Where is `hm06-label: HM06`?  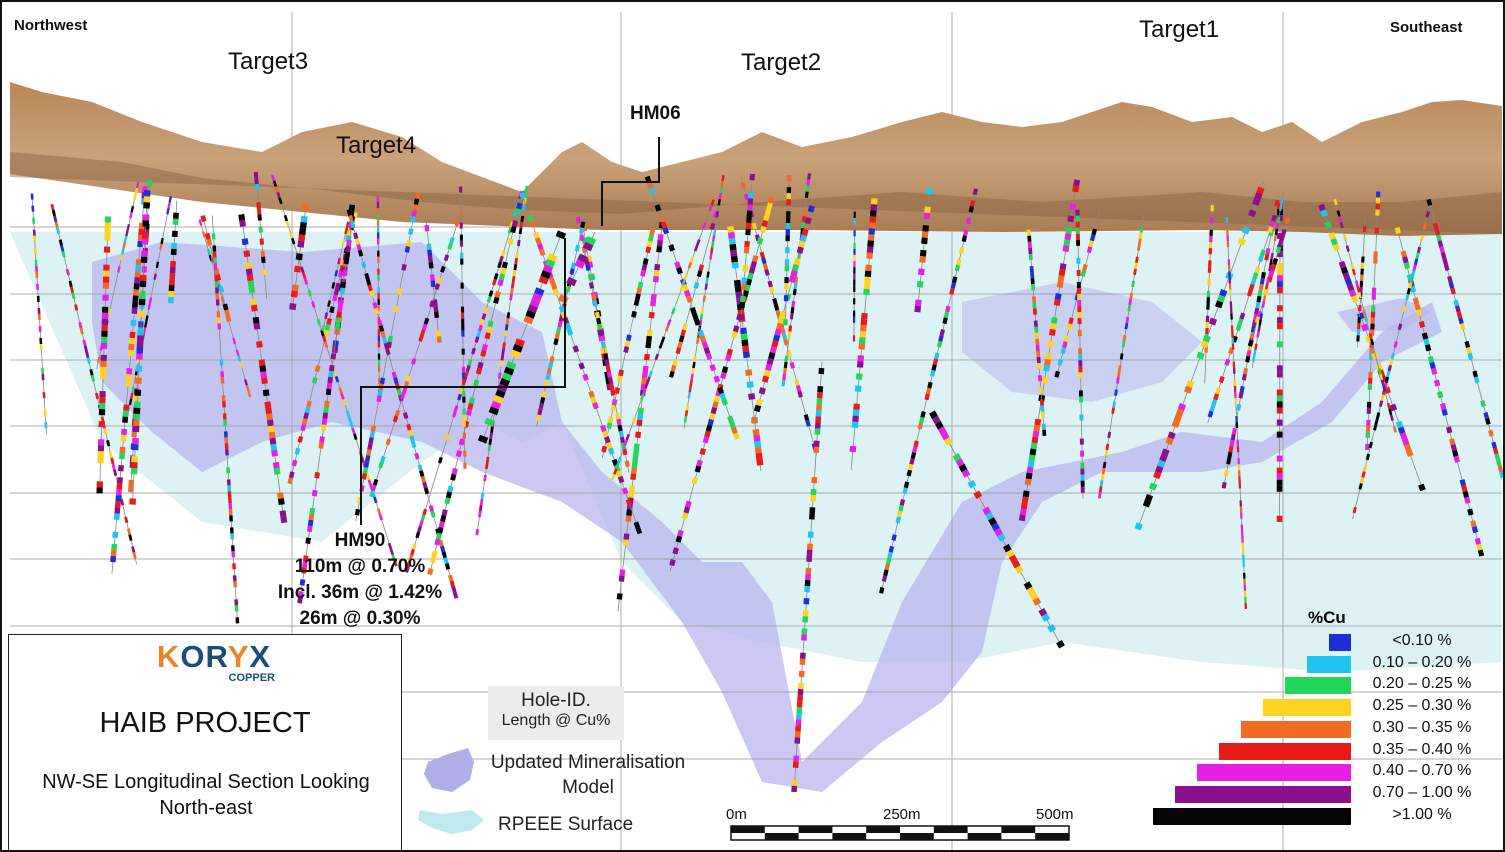
hm06-label: HM06 is located at coordinates (655, 113).